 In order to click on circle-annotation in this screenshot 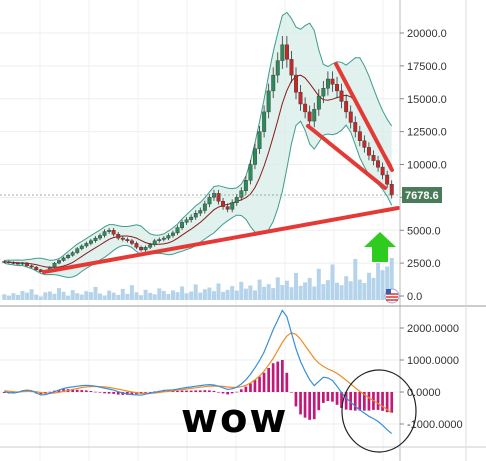, I will do `click(379, 411)`.